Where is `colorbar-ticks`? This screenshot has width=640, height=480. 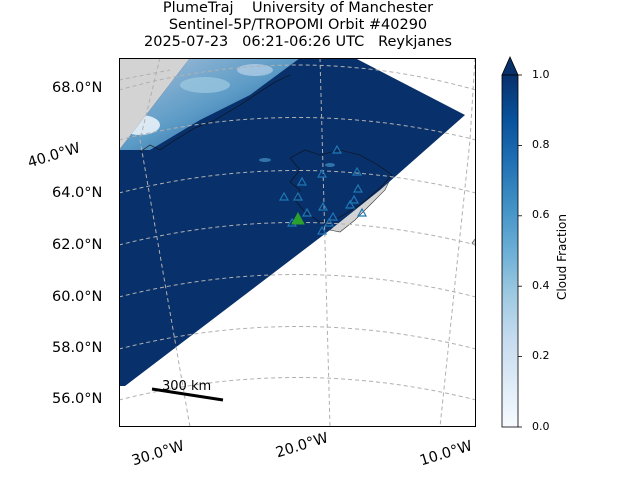
colorbar-ticks is located at coordinates (520, 251).